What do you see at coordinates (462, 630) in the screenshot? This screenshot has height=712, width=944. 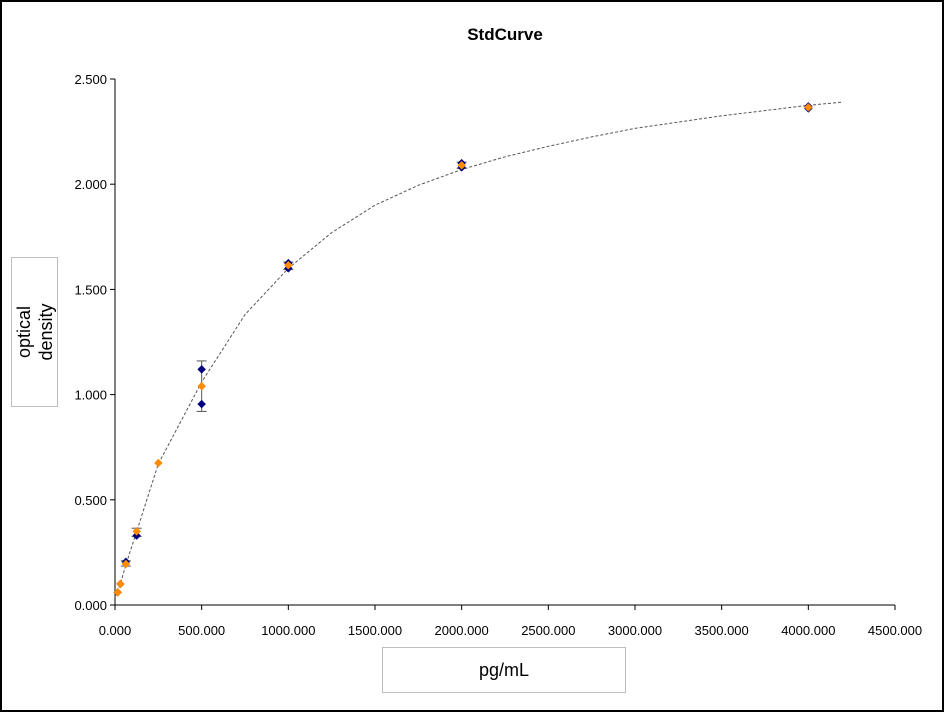 I see `x-tick-label: 2000.000` at bounding box center [462, 630].